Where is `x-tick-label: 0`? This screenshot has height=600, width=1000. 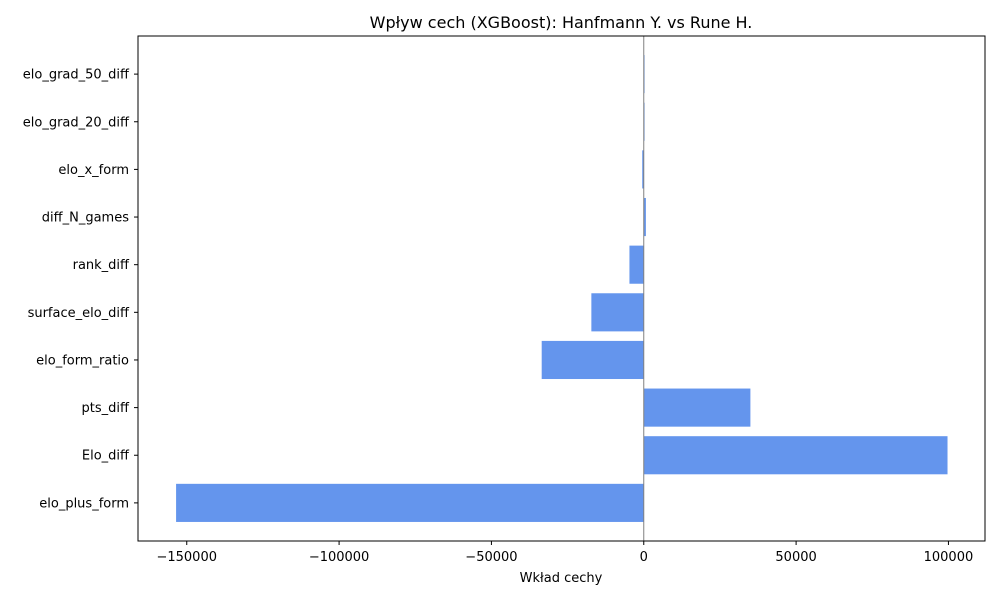
x-tick-label: 0 is located at coordinates (644, 557).